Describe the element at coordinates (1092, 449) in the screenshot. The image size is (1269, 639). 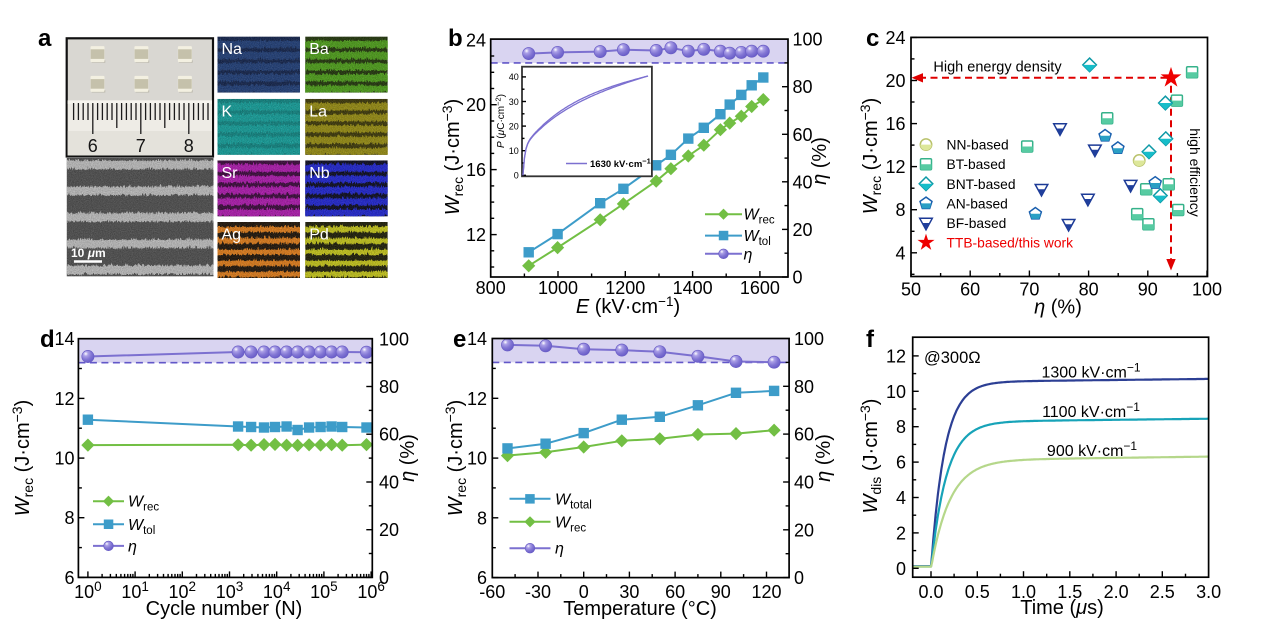
I see `svg-text: 900 kV·cm−1` at that location.